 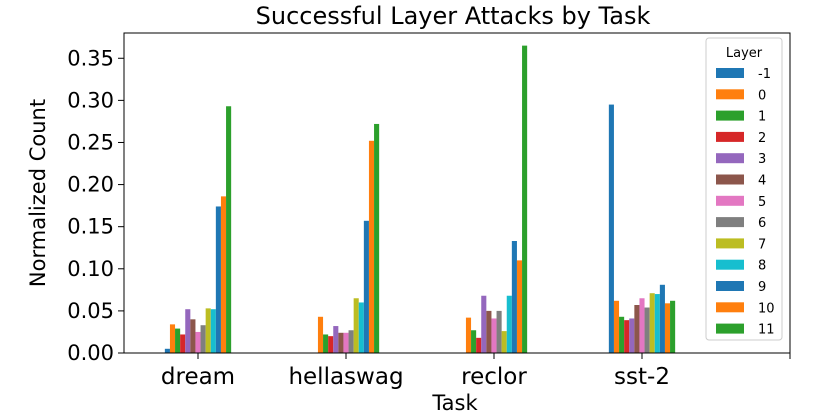 I want to click on legend-label-5: 5, so click(x=762, y=202).